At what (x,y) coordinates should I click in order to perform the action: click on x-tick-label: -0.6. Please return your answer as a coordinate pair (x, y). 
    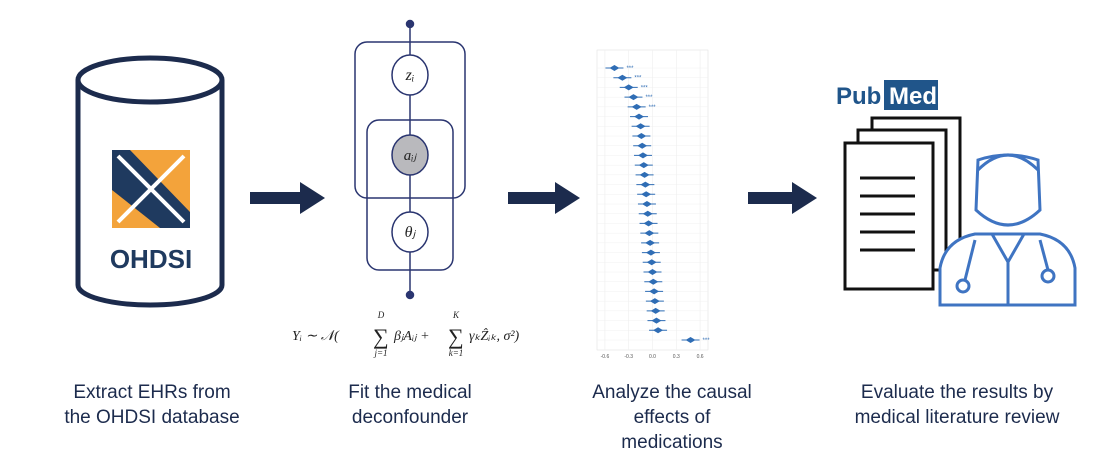
    Looking at the image, I should click on (605, 357).